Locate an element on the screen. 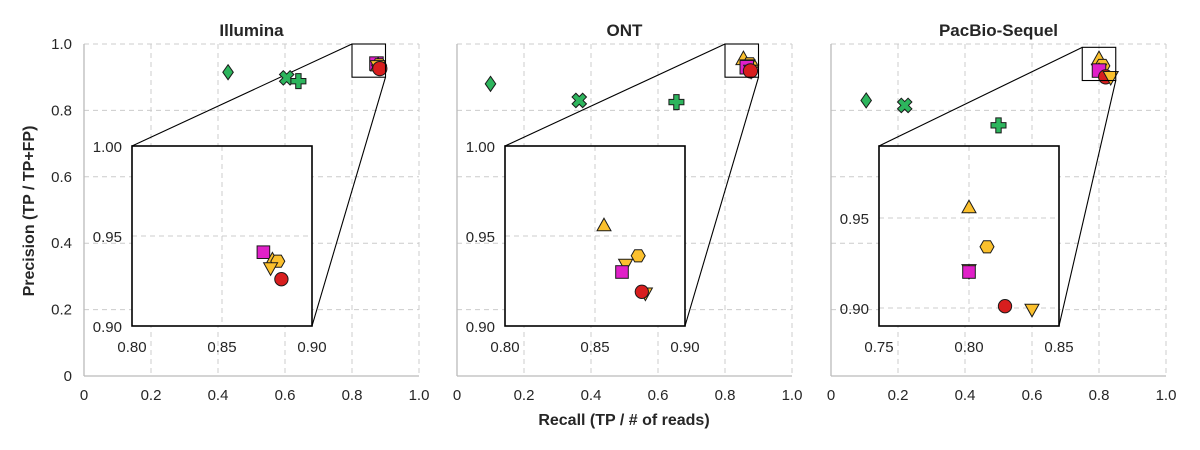 This screenshot has width=1200, height=450. panel-title: PacBio-Sequel is located at coordinates (998, 30).